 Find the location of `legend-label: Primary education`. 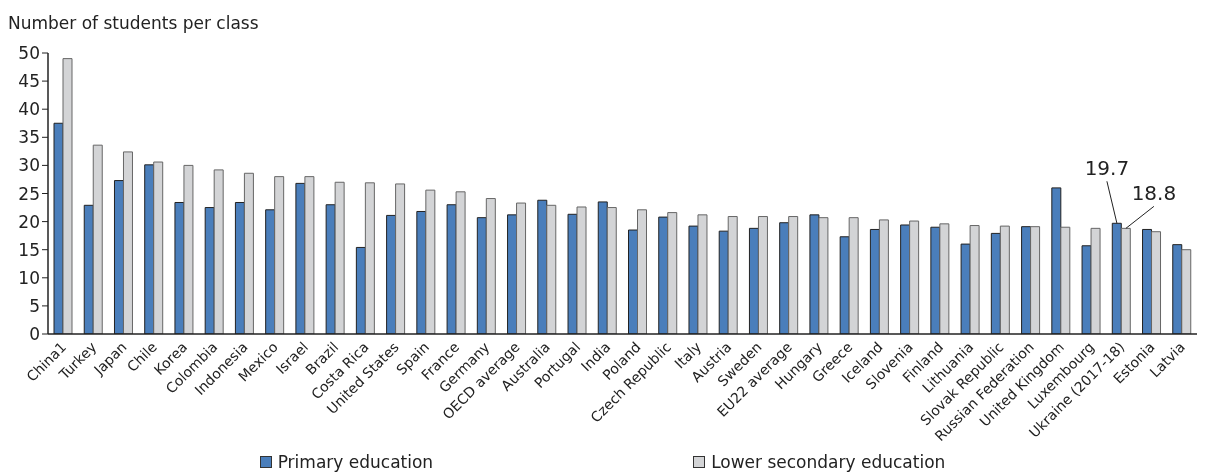

legend-label: Primary education is located at coordinates (355, 462).